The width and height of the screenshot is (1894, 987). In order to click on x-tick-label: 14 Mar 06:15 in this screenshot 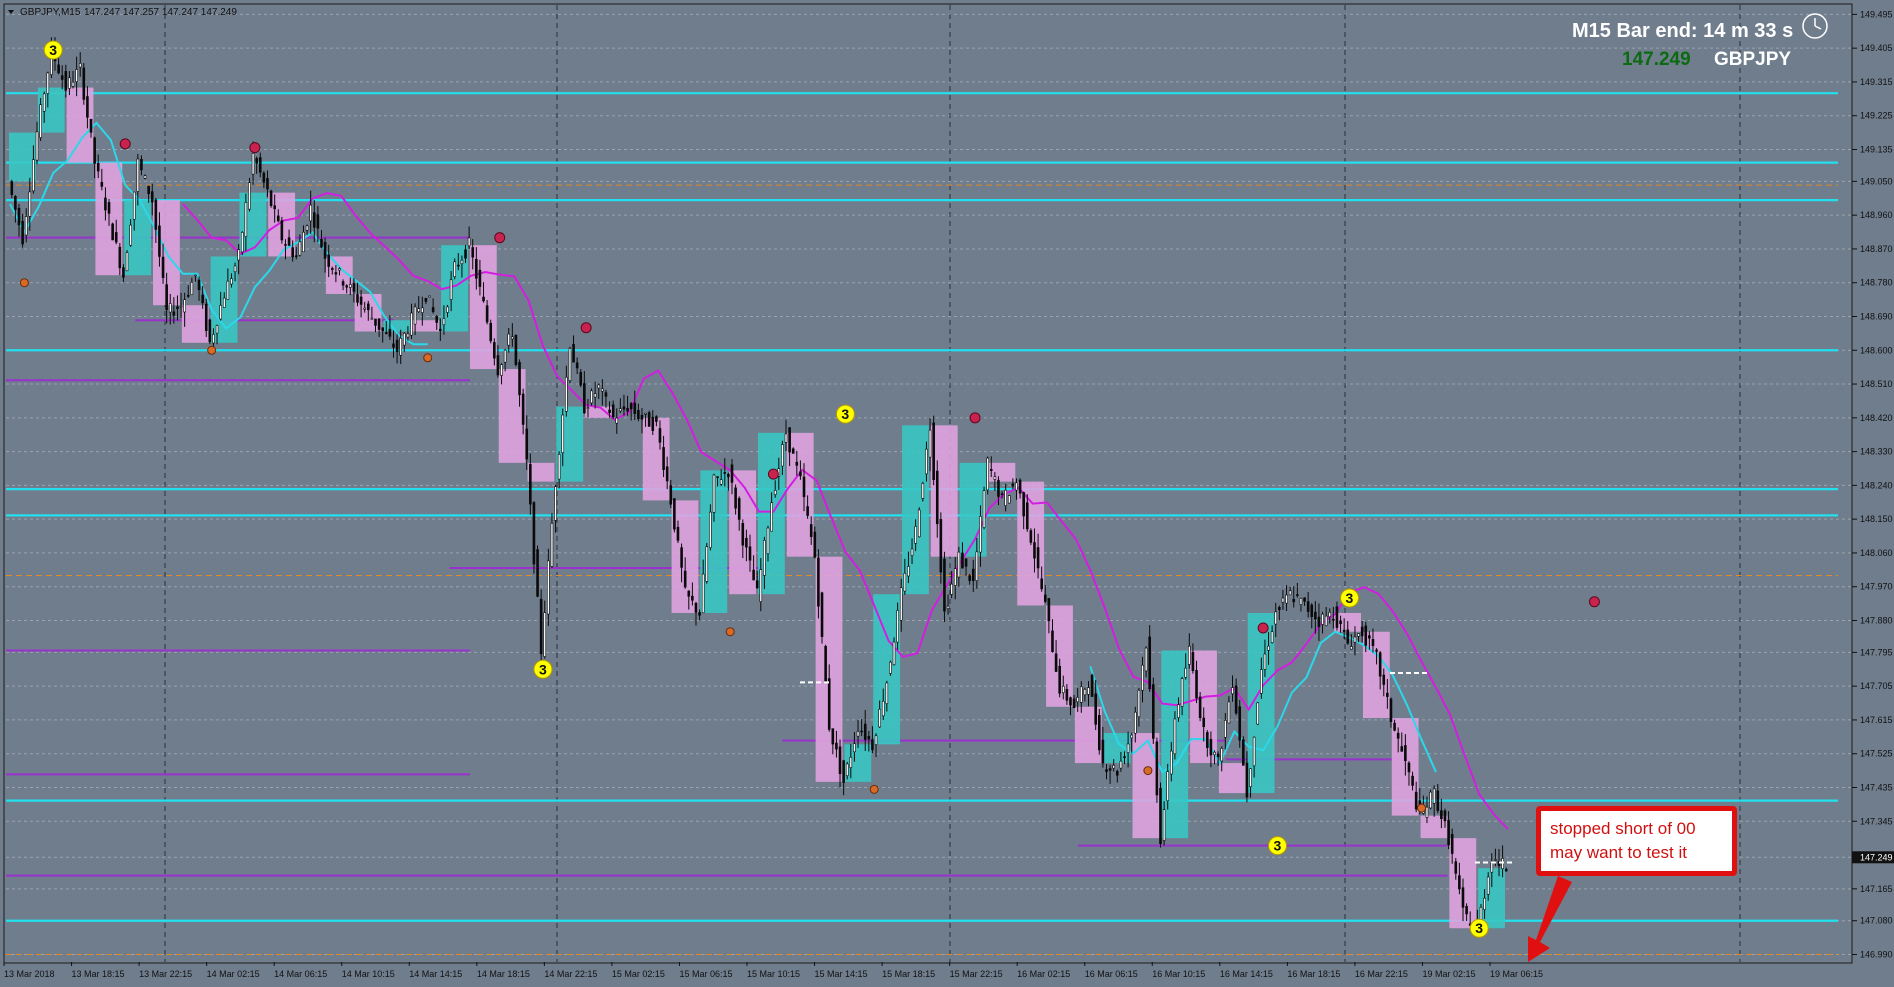, I will do `click(300, 974)`.